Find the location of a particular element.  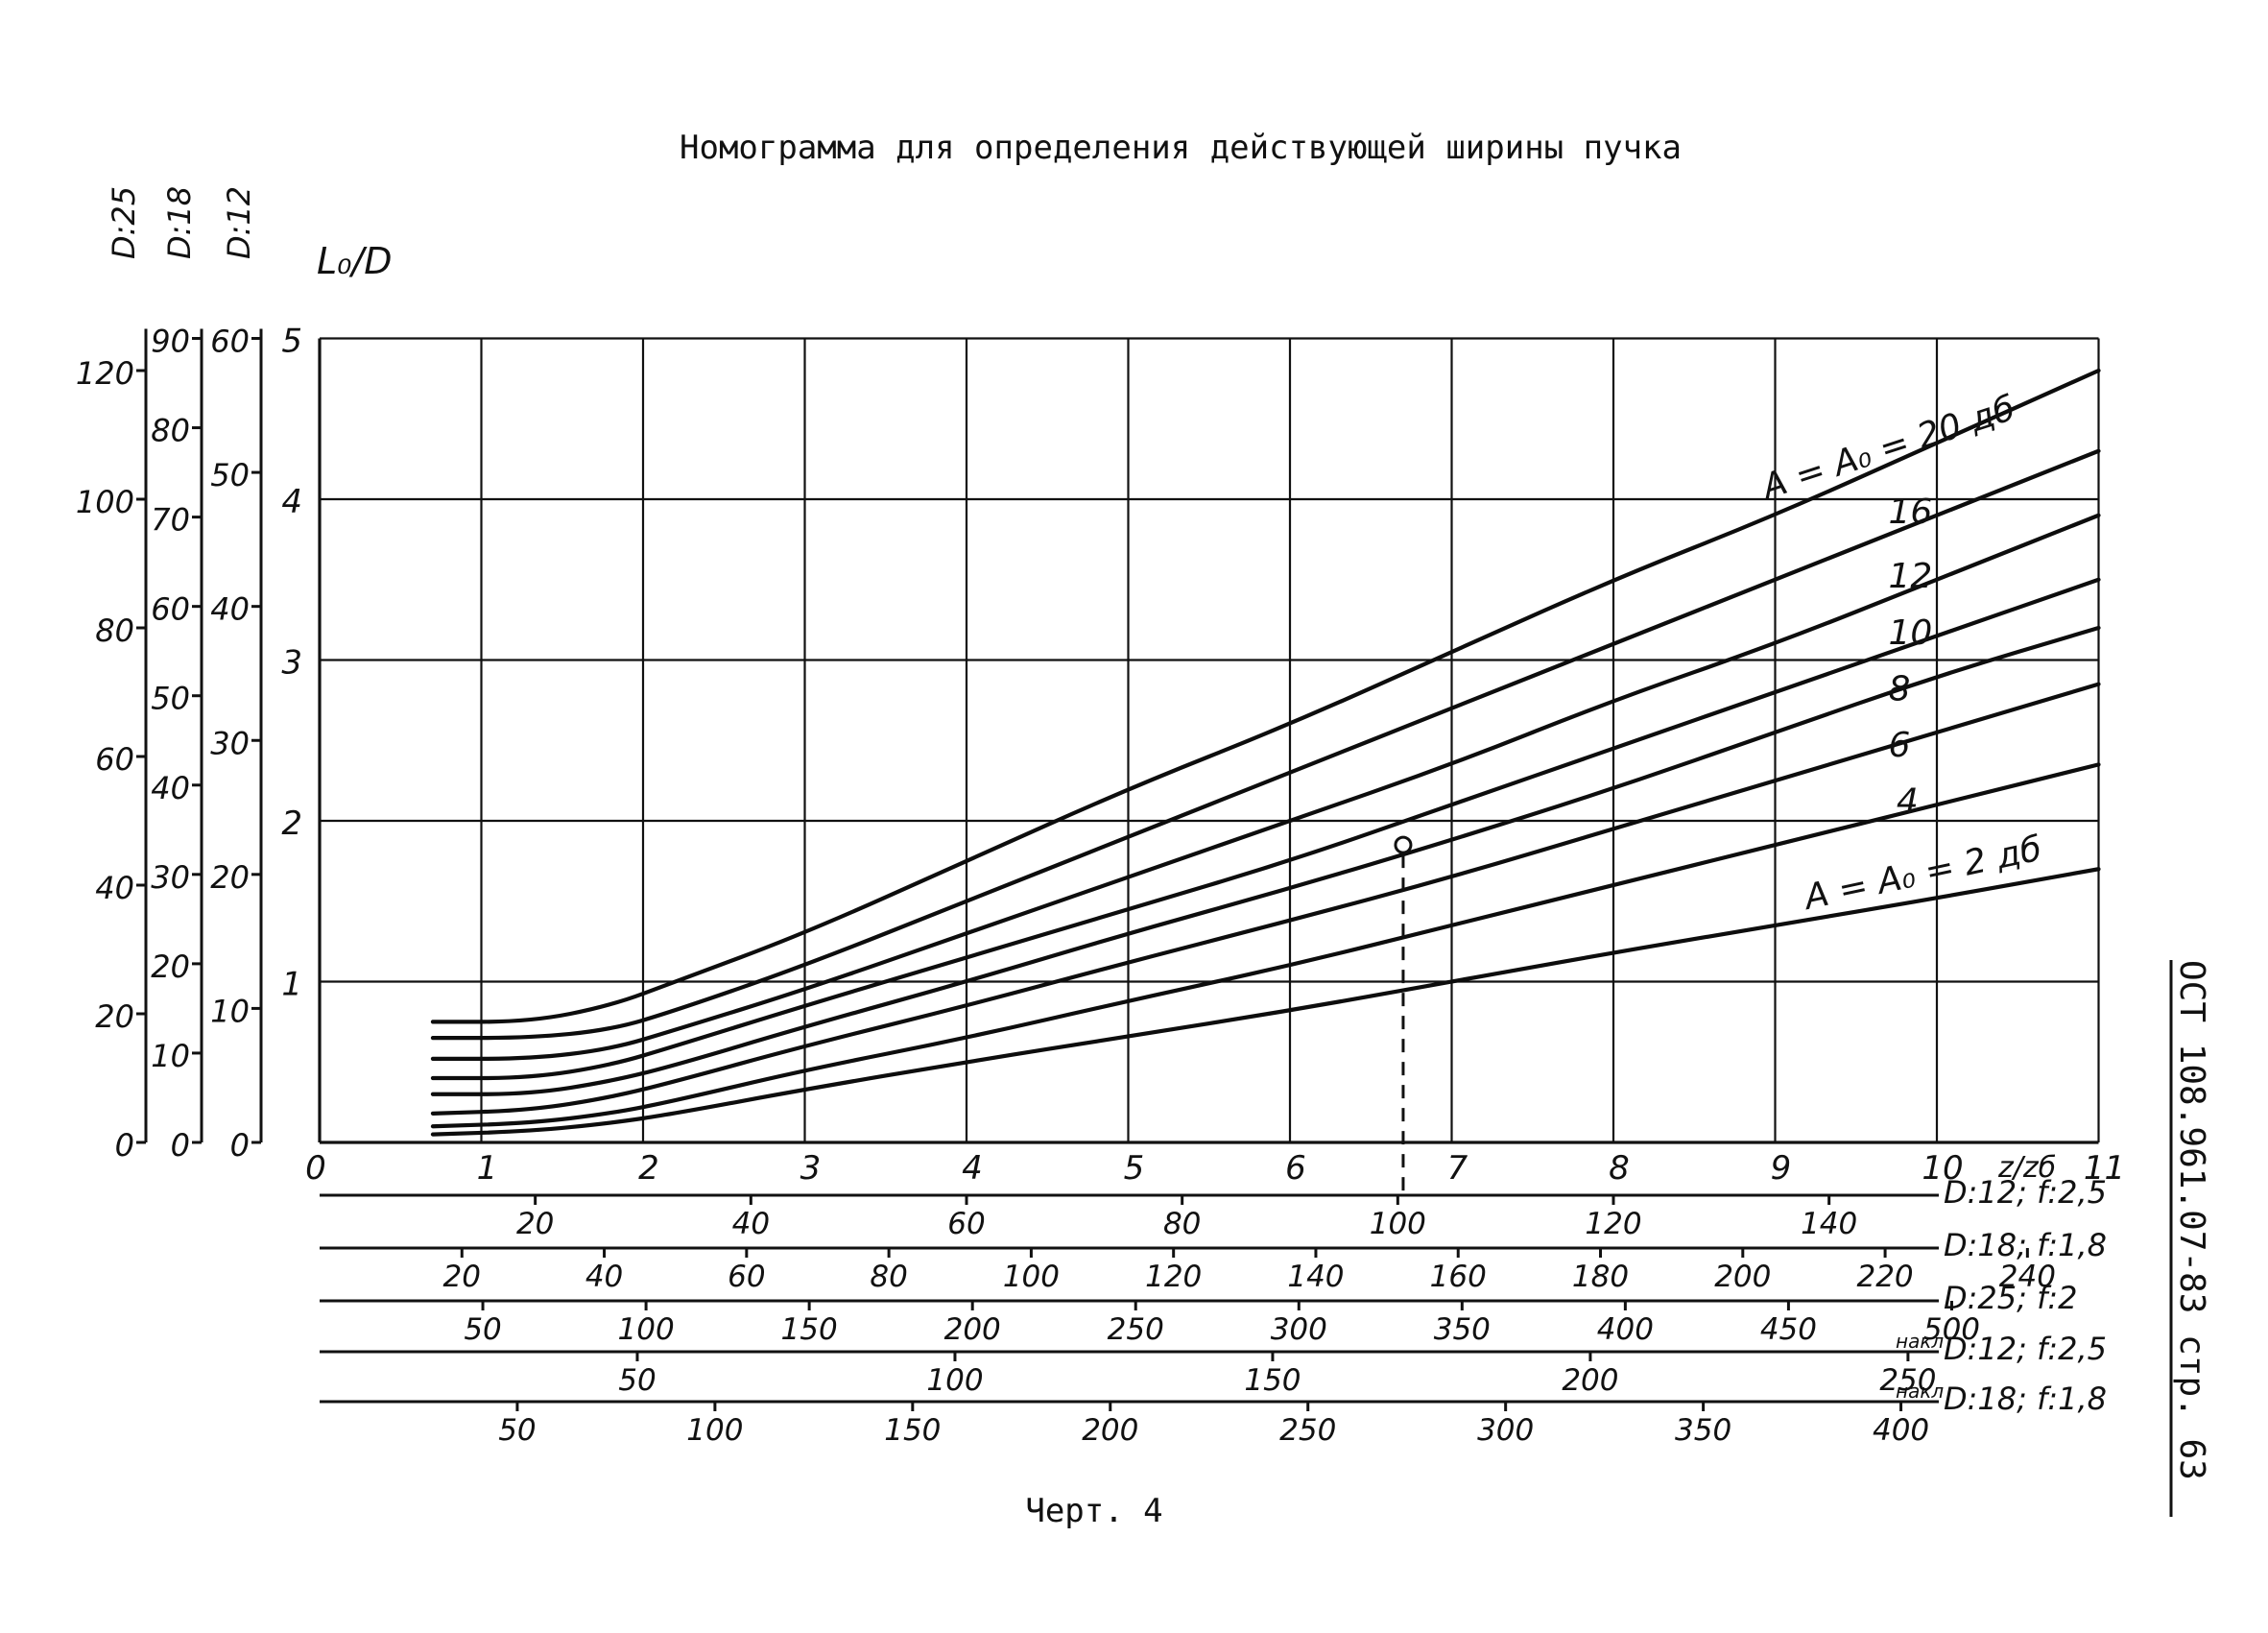

series-label: 16 is located at coordinates (1910, 512).